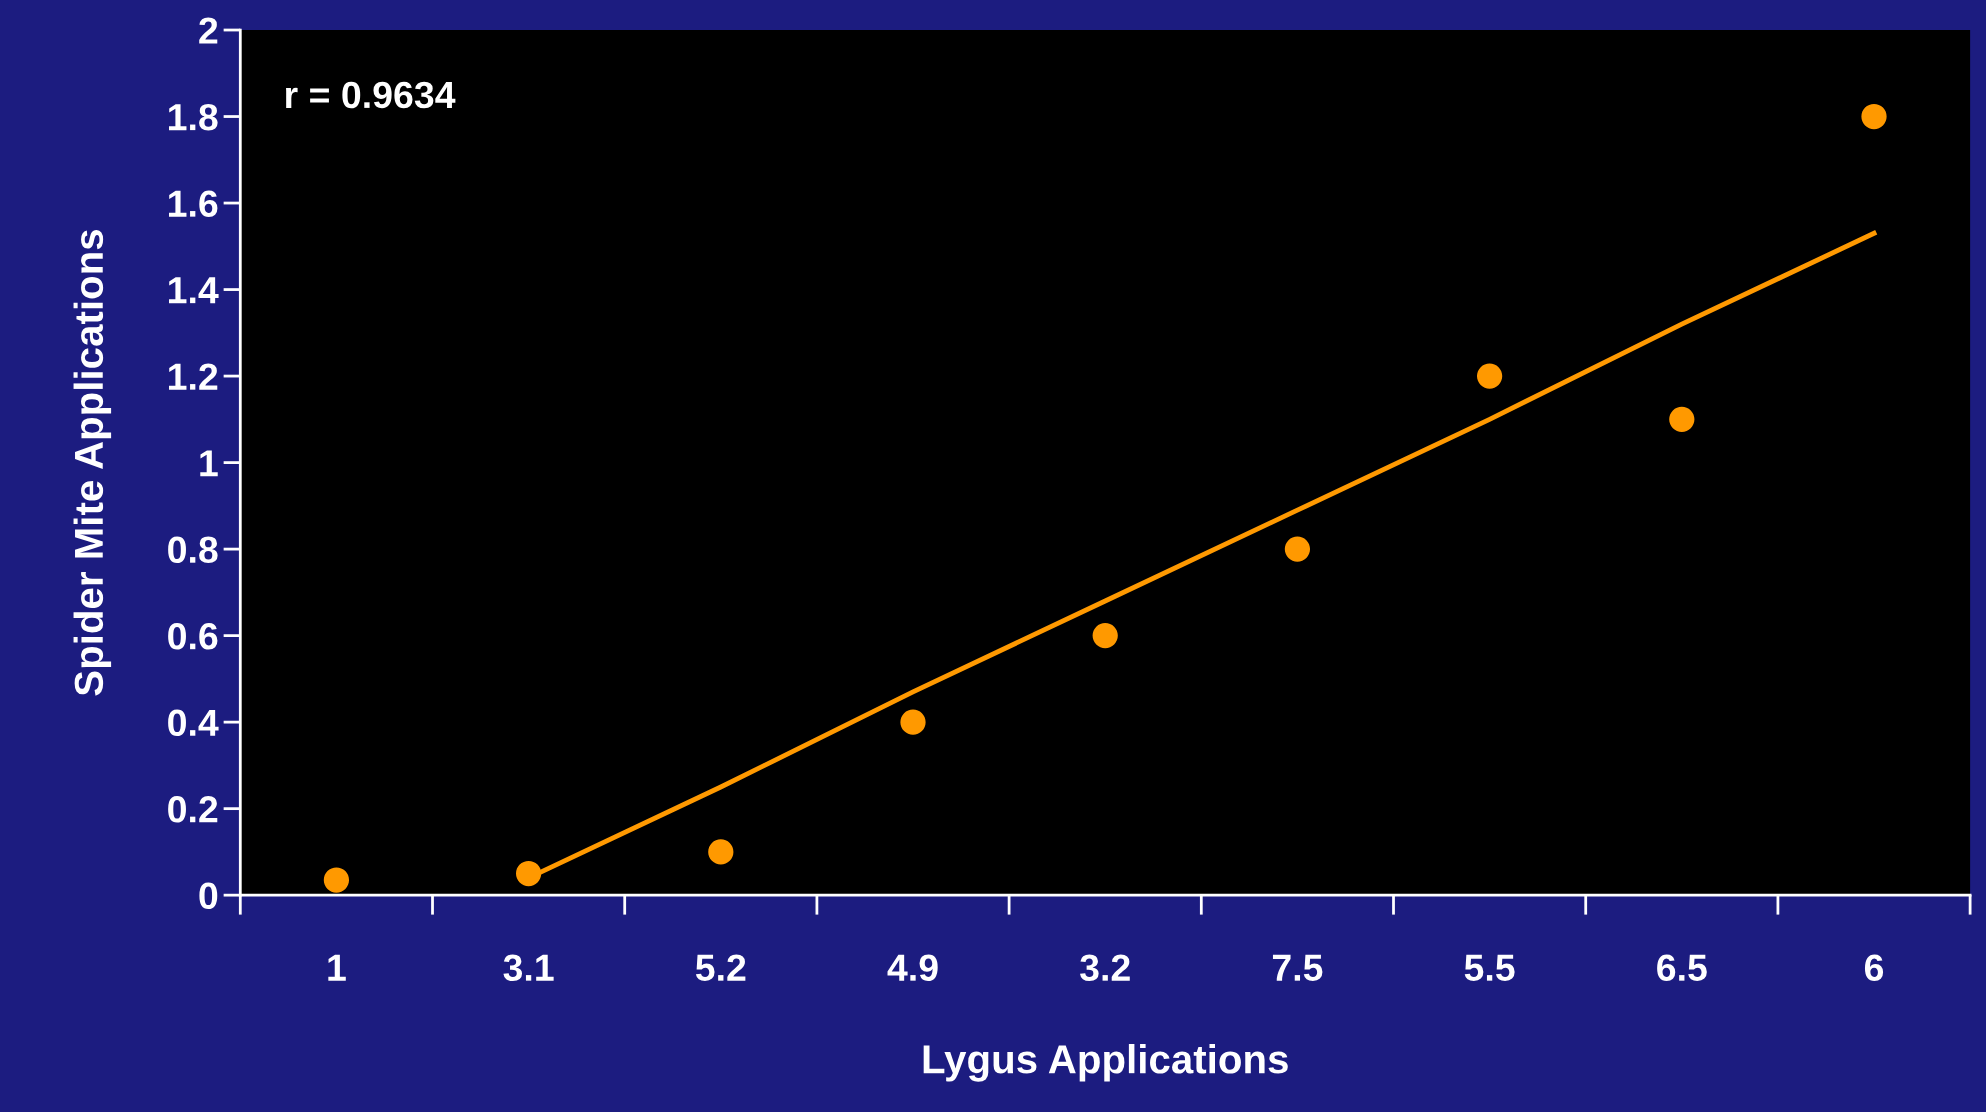 Image resolution: width=1986 pixels, height=1112 pixels. I want to click on y-tick-label: 1.6, so click(193, 204).